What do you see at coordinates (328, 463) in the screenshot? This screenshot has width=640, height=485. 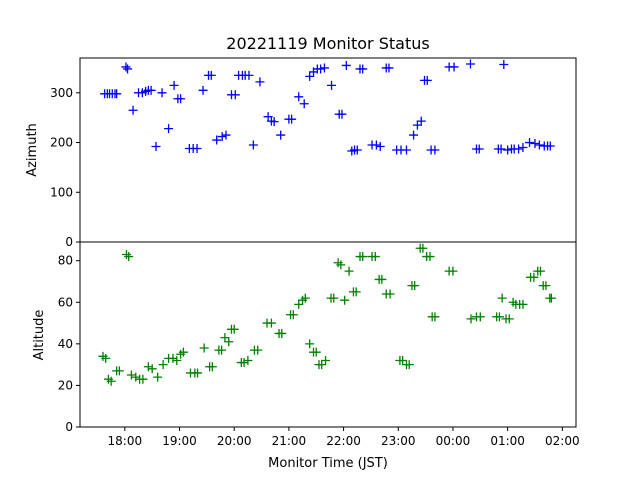 I see `x-axis-label: Monitor Time (JST)` at bounding box center [328, 463].